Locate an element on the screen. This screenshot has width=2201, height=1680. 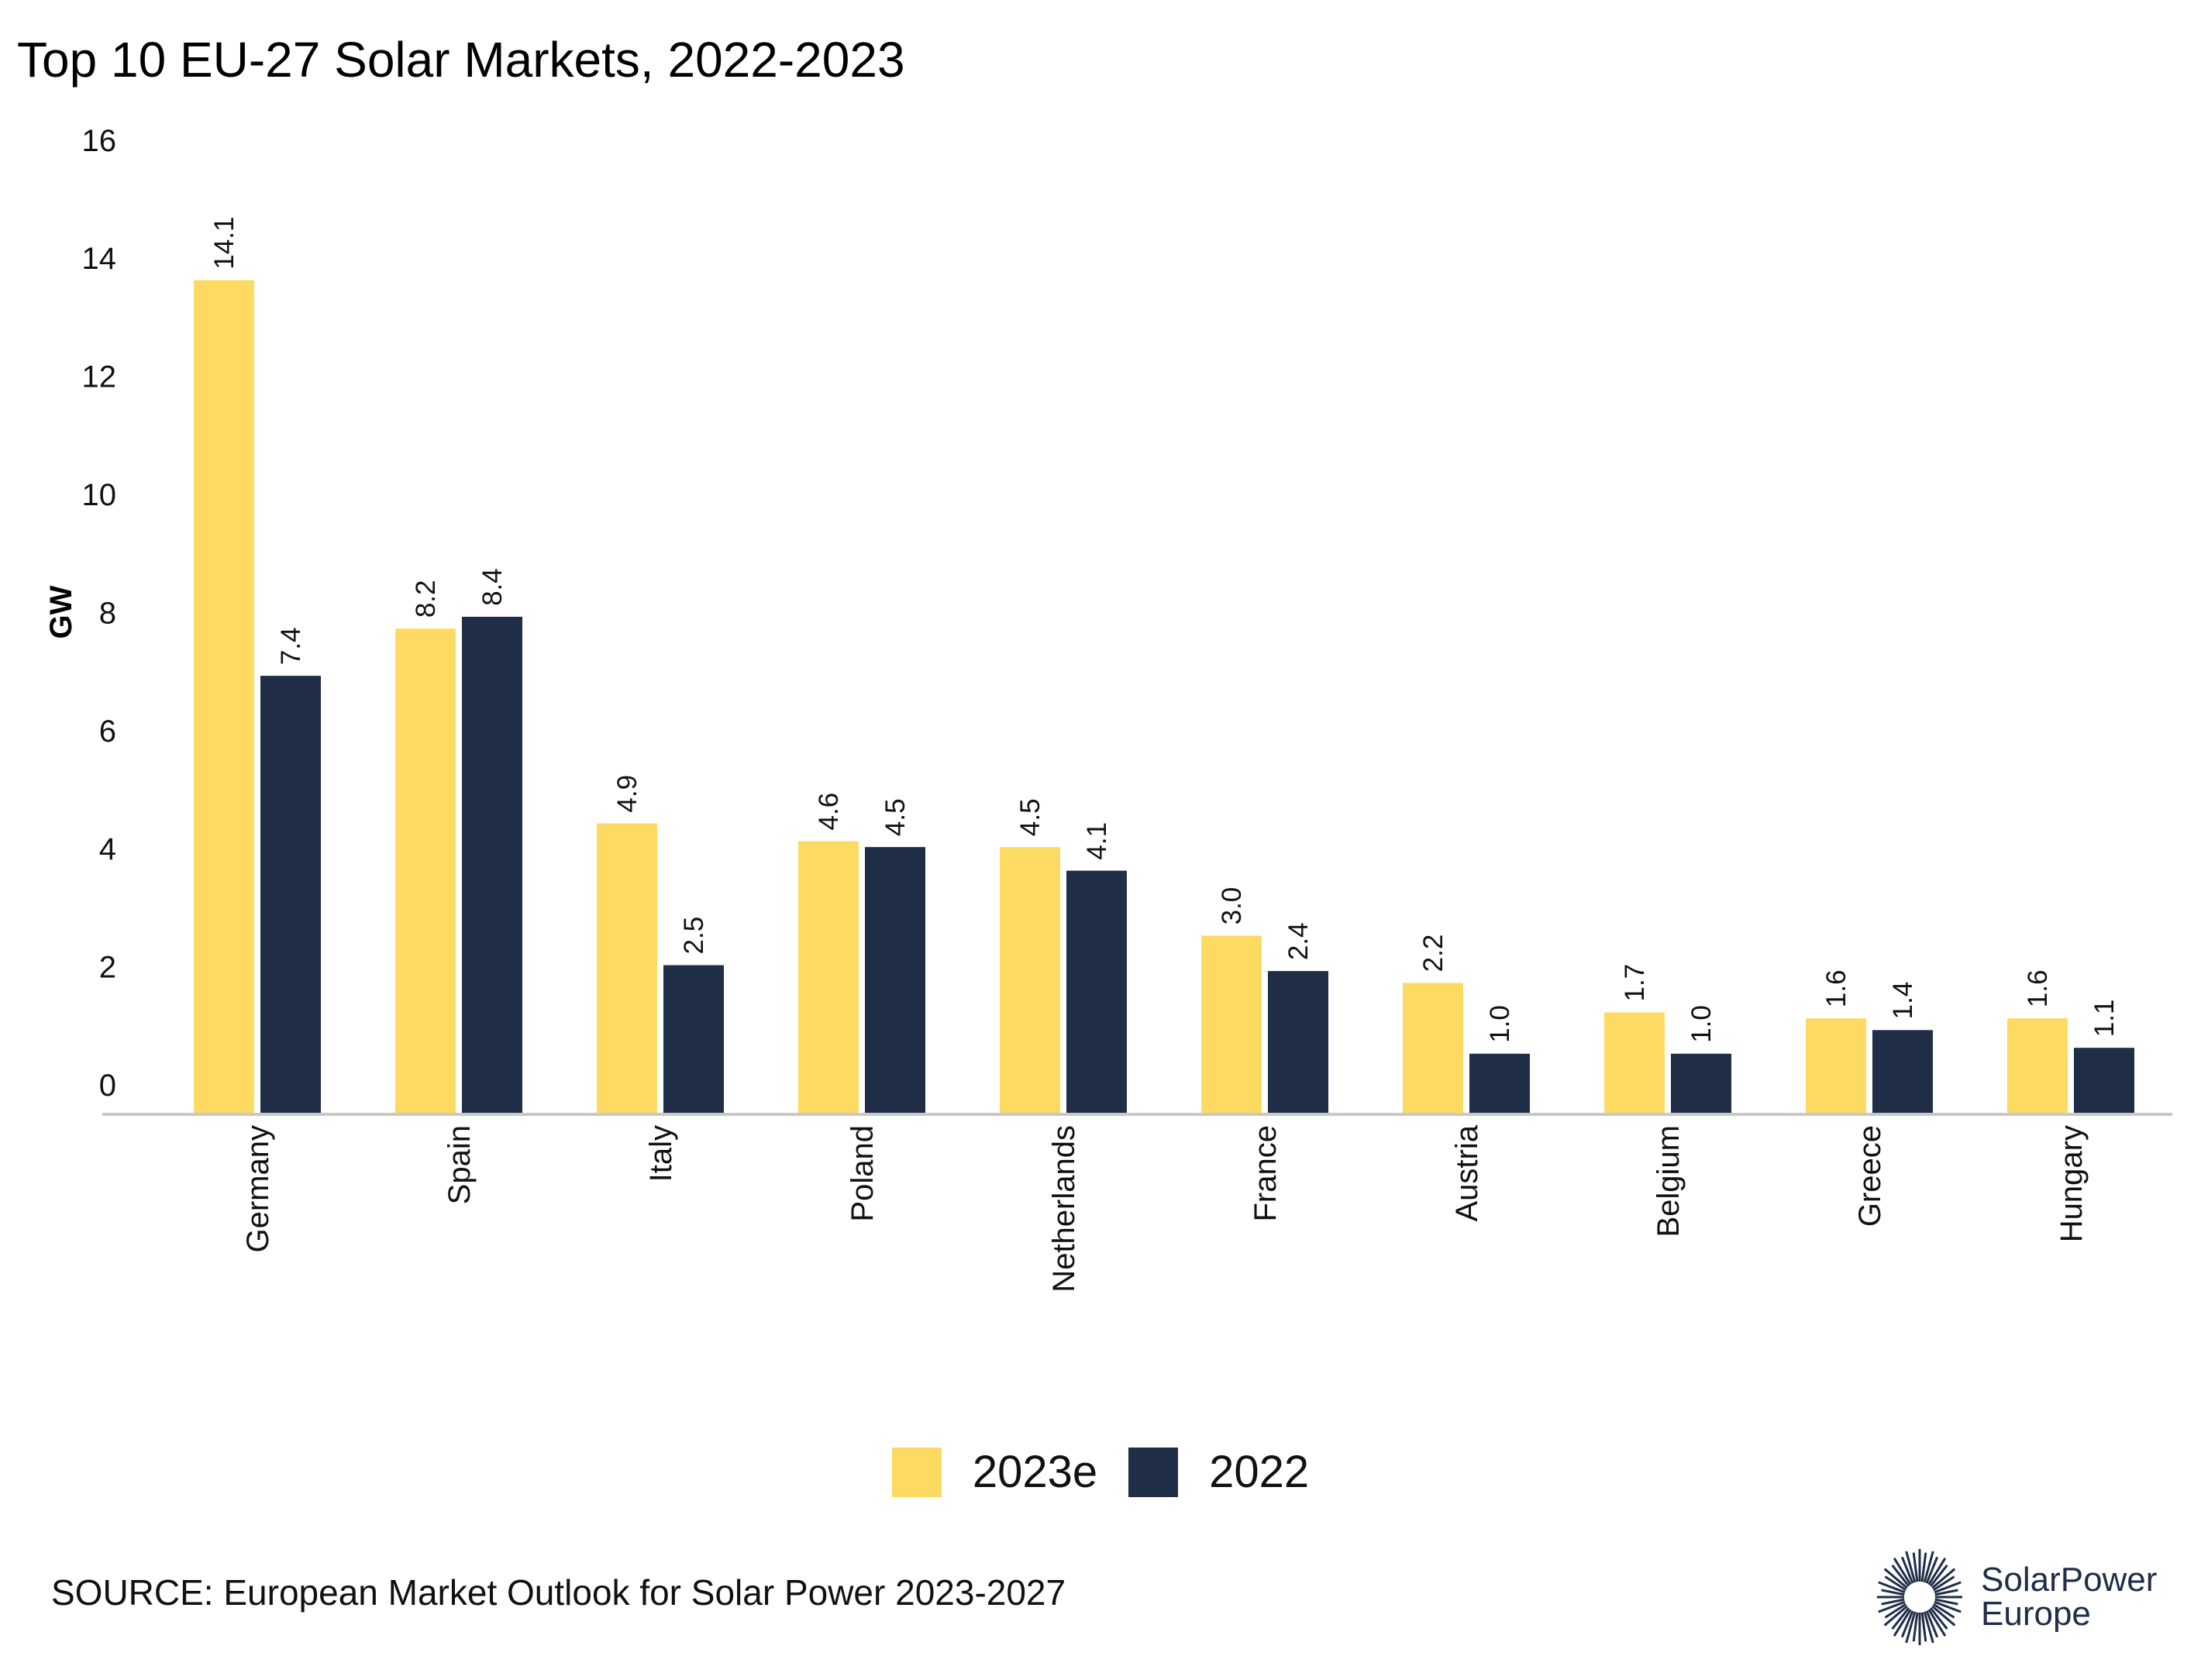
y-tick-label: 10 is located at coordinates (99, 495).